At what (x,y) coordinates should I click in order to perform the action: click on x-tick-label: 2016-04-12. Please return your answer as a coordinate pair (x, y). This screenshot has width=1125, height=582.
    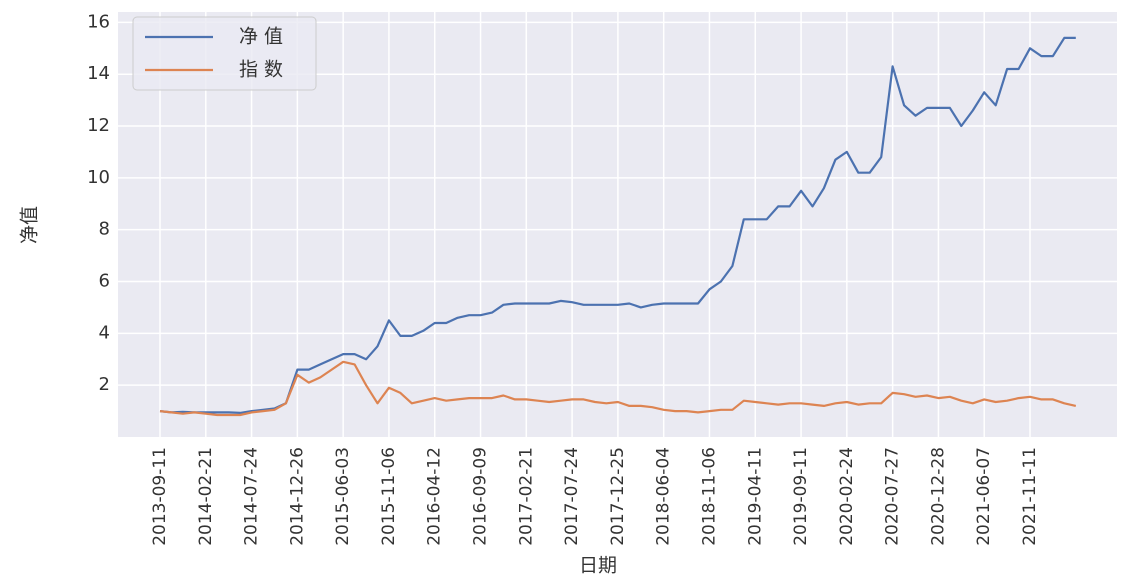
    Looking at the image, I should click on (435, 496).